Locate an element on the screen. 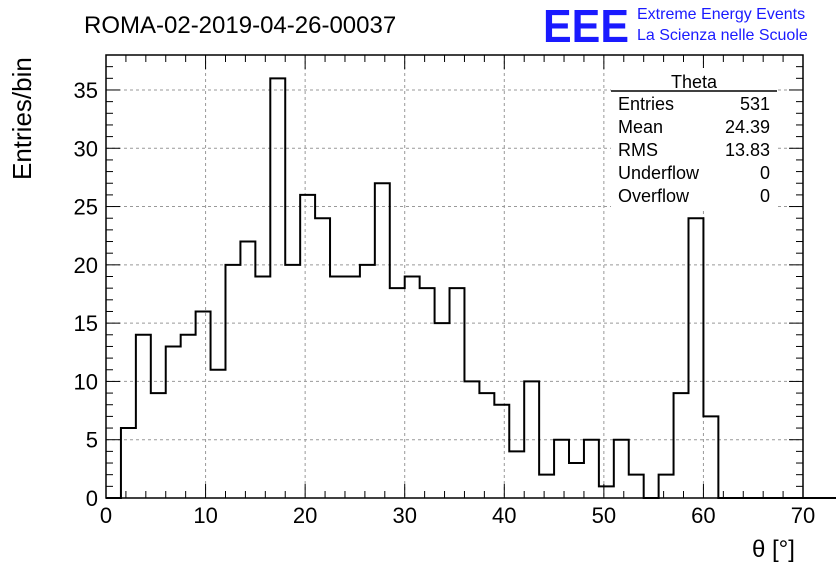  y-tick-label: 0 is located at coordinates (92, 498).